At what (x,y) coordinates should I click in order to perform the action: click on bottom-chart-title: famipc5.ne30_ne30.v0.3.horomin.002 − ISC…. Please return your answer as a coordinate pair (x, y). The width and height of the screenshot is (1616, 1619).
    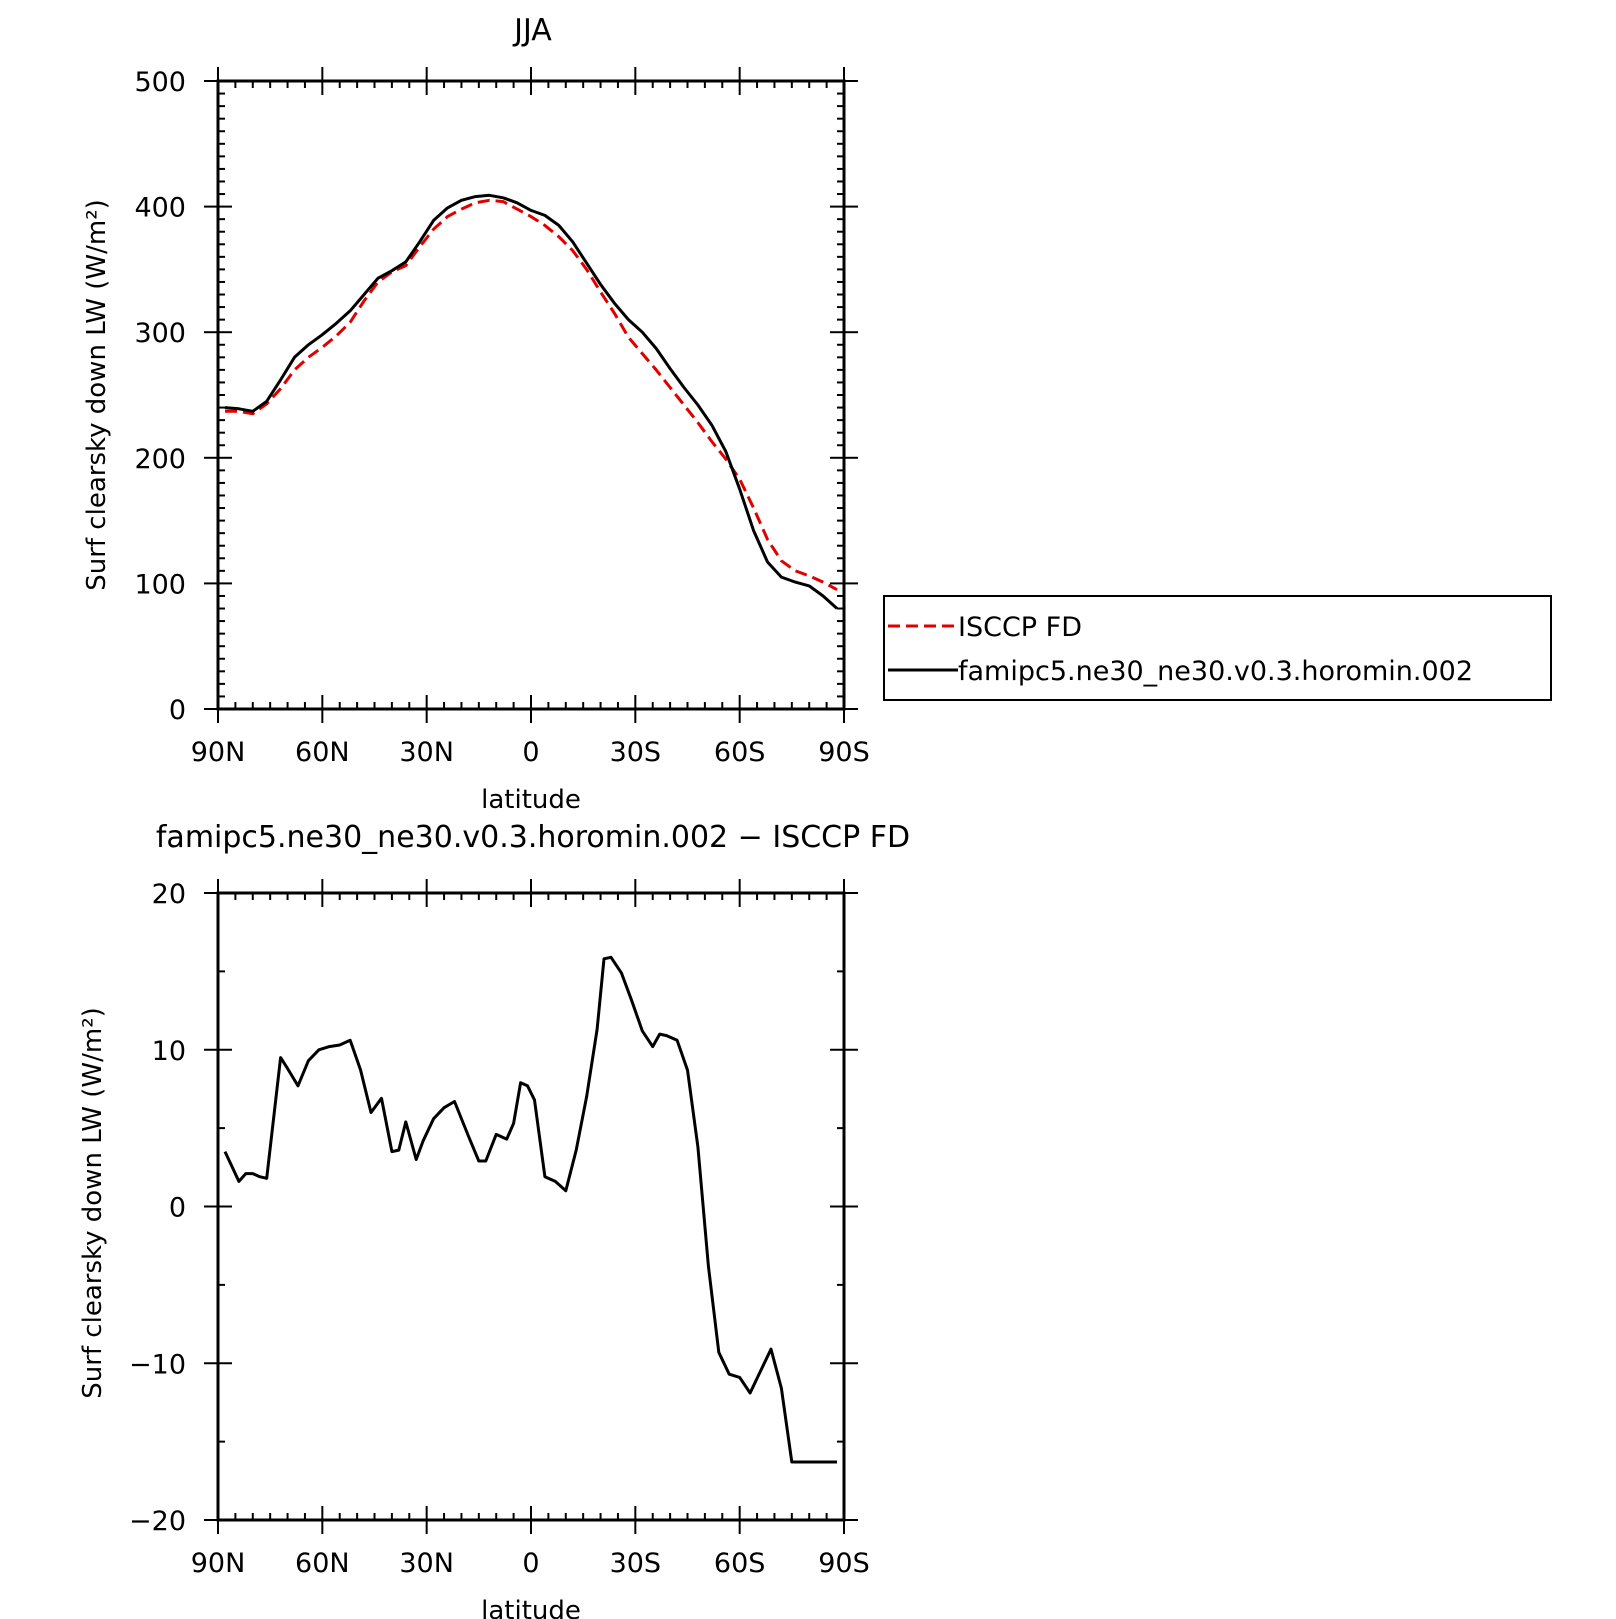
    Looking at the image, I should click on (533, 837).